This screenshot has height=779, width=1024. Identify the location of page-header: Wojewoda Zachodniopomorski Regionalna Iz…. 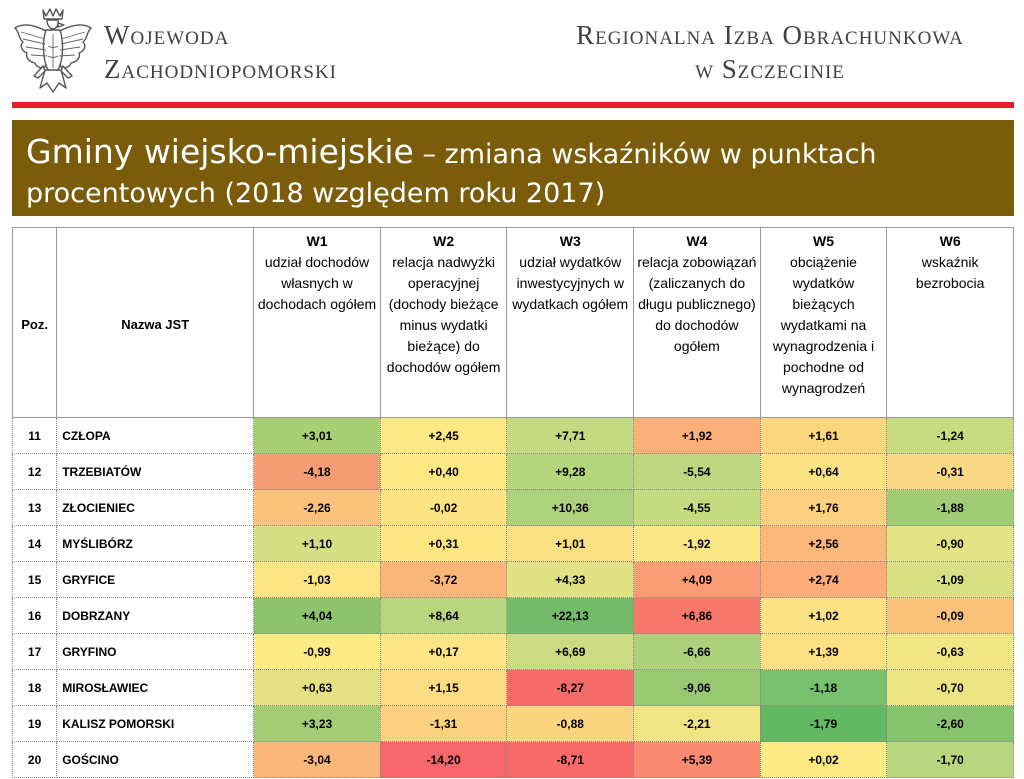
(512, 50).